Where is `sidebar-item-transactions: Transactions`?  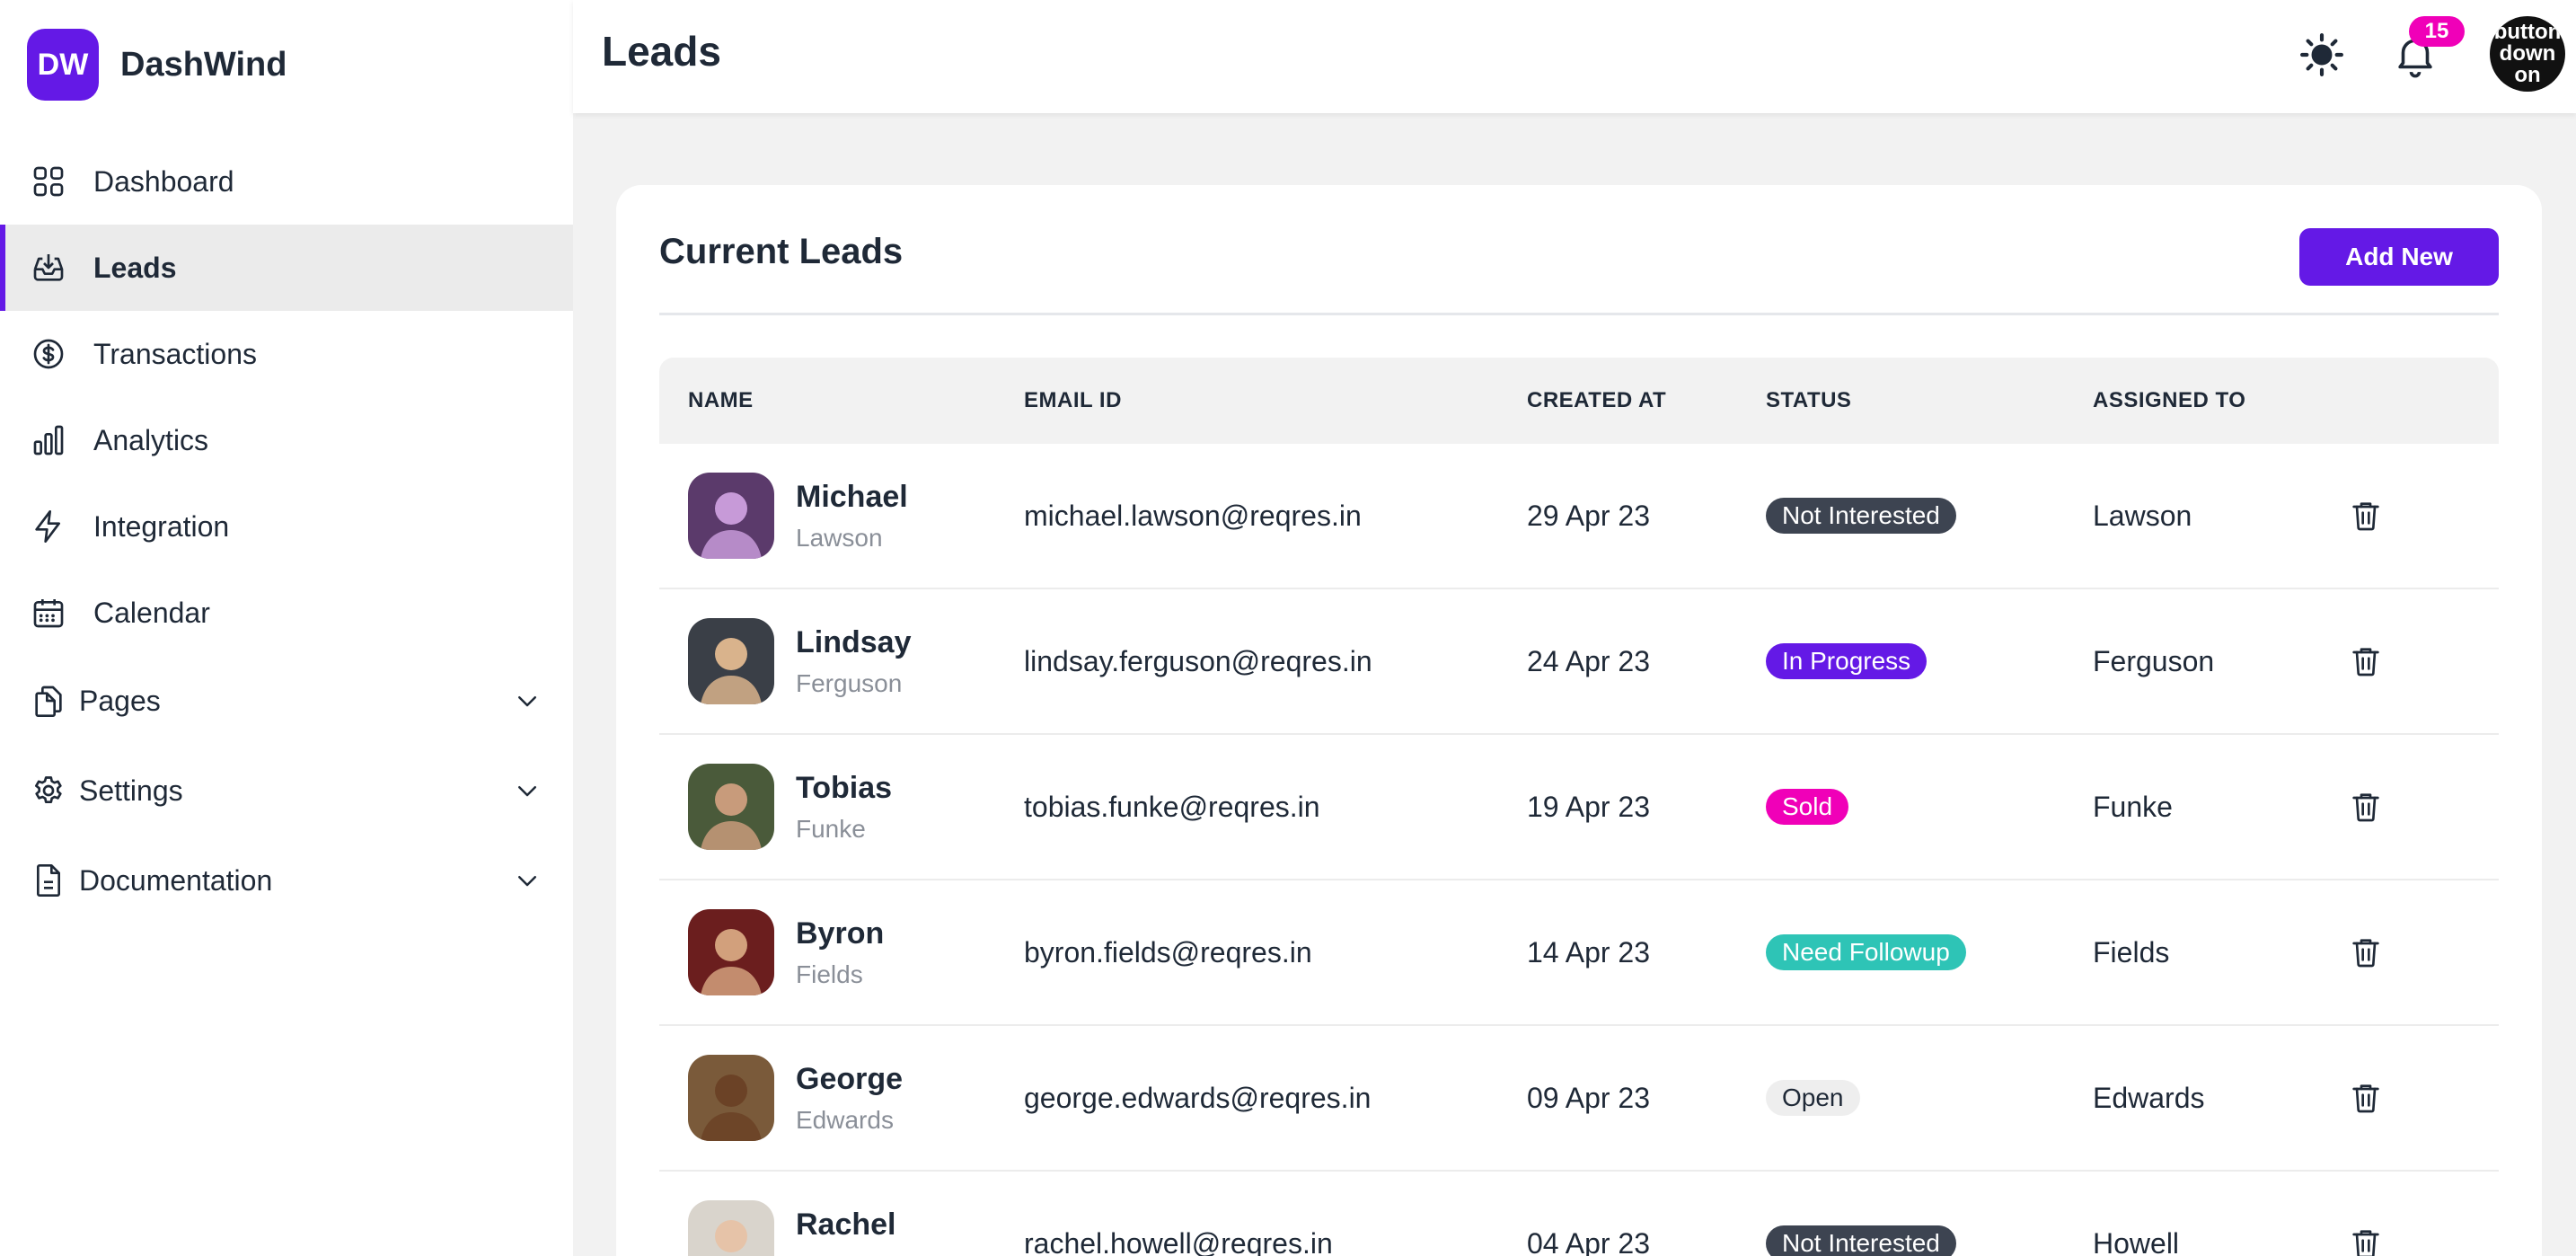 sidebar-item-transactions: Transactions is located at coordinates (286, 354).